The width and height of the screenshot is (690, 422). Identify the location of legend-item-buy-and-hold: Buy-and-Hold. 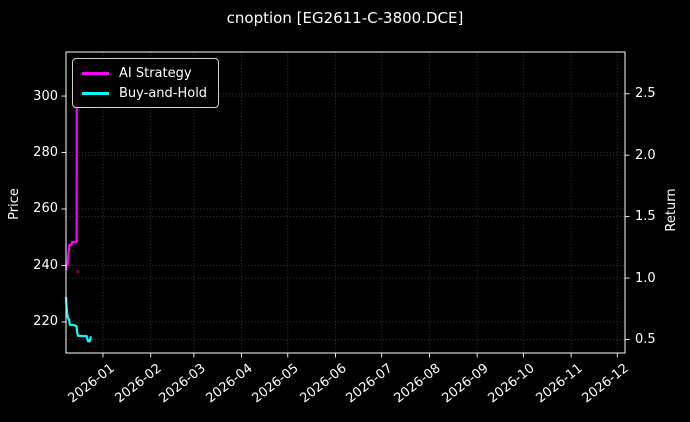
(144, 93).